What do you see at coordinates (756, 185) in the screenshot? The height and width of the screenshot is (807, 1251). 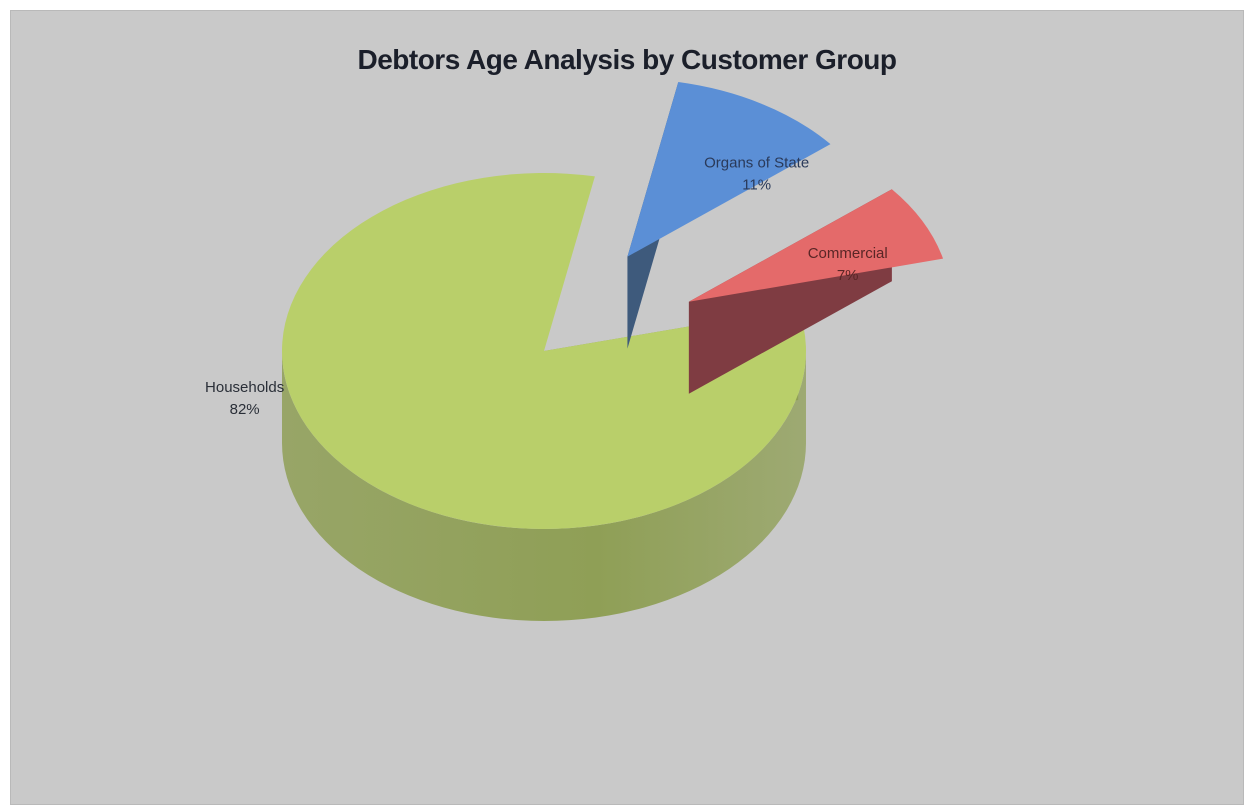 I see `slice-value-organs-of-state: 11%` at bounding box center [756, 185].